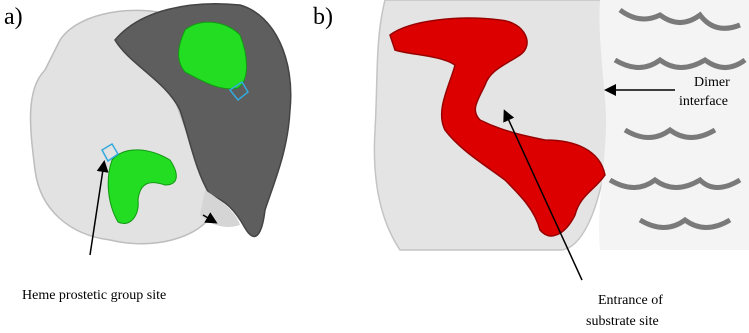  I want to click on annotation: Dimer, so click(712, 82).